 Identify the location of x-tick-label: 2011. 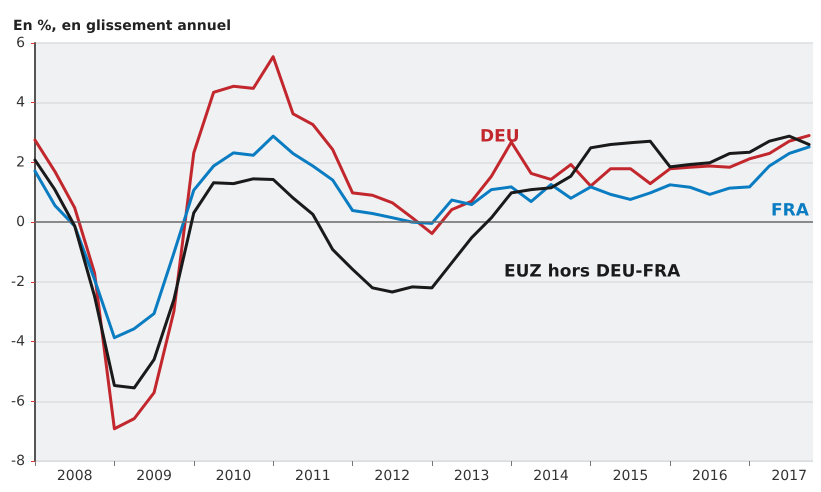
(313, 476).